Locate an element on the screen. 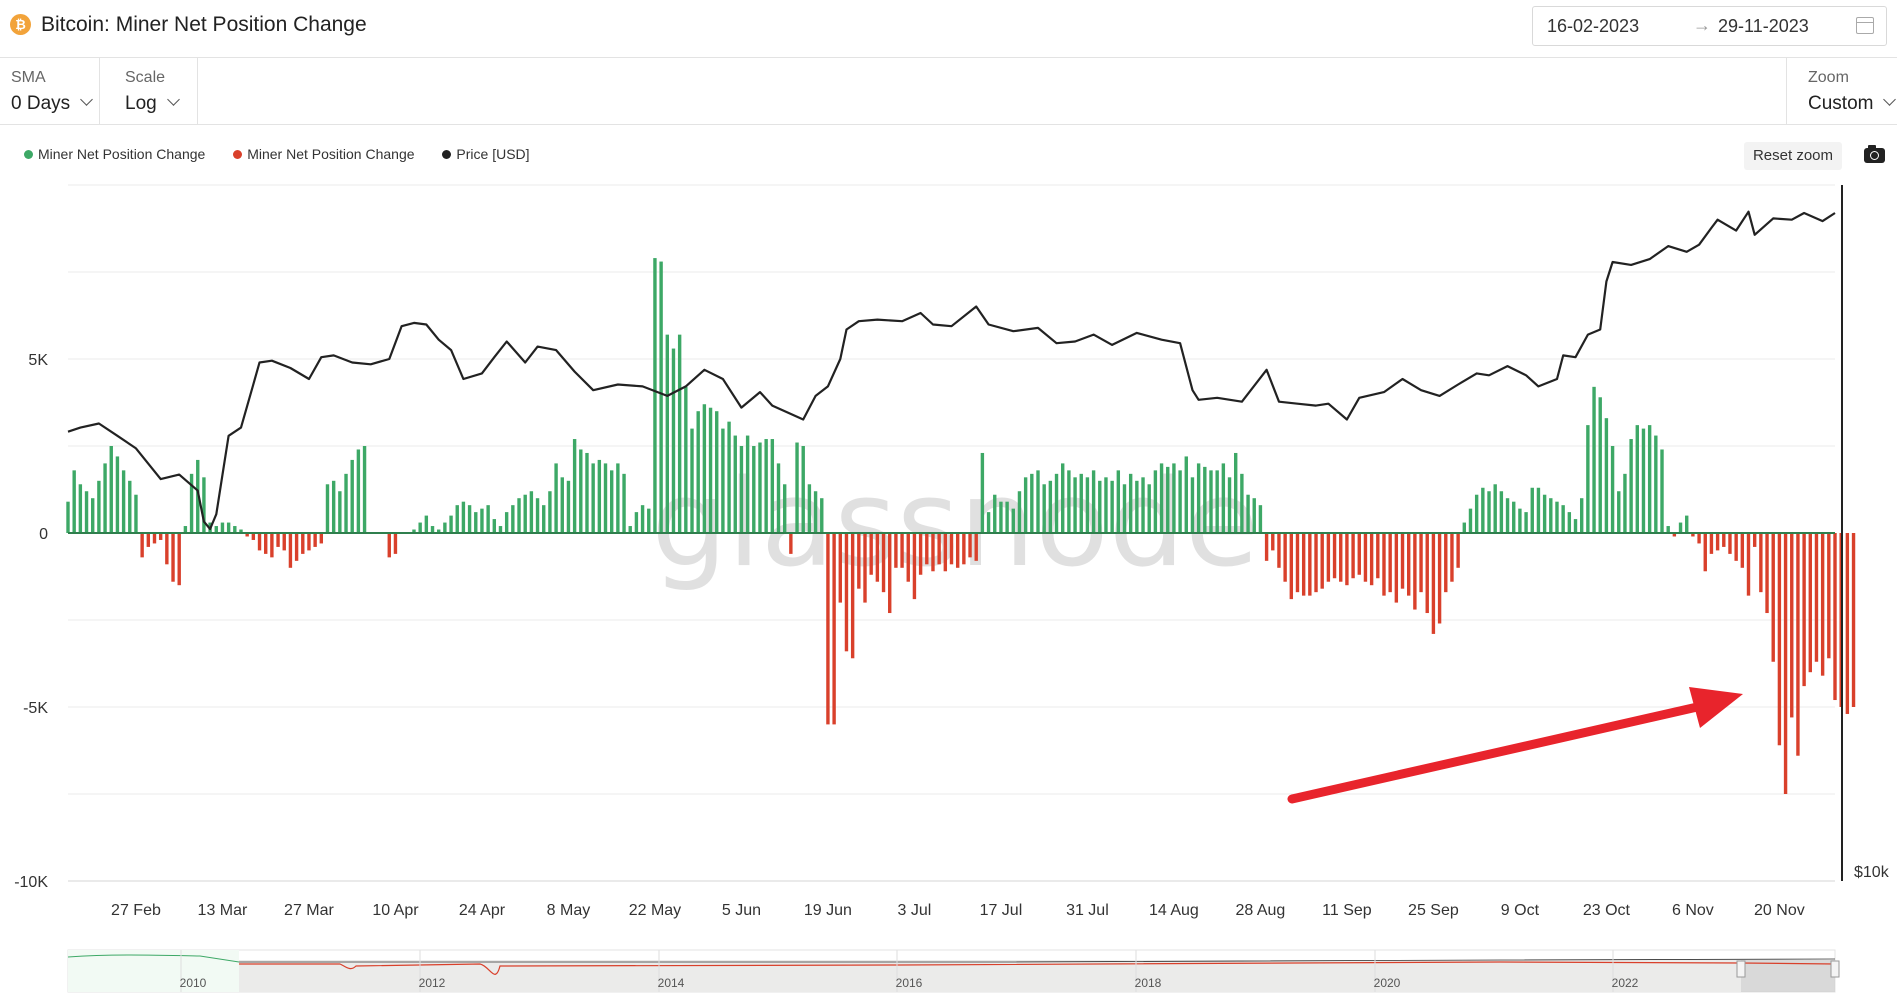 The height and width of the screenshot is (1004, 1897). navigator-early-area is located at coordinates (153, 971).